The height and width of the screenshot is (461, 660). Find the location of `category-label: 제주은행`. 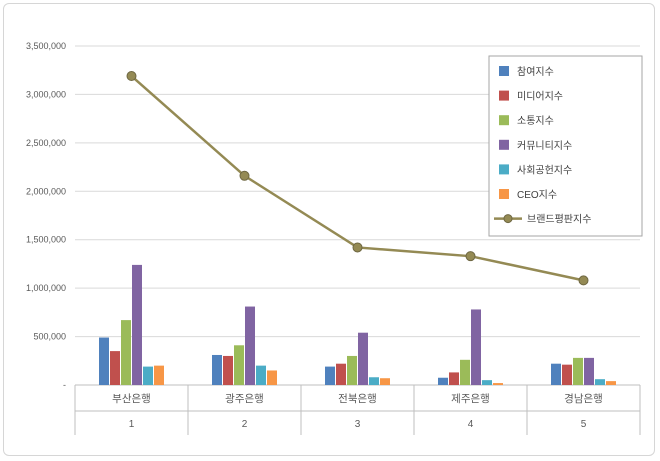

category-label: 제주은행 is located at coordinates (470, 399).